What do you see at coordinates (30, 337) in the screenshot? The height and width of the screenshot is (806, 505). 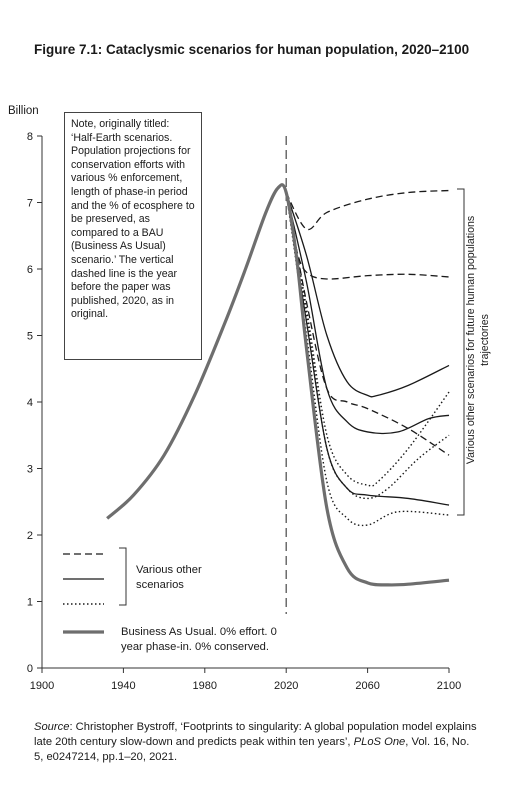 I see `y-tick-label: 5` at bounding box center [30, 337].